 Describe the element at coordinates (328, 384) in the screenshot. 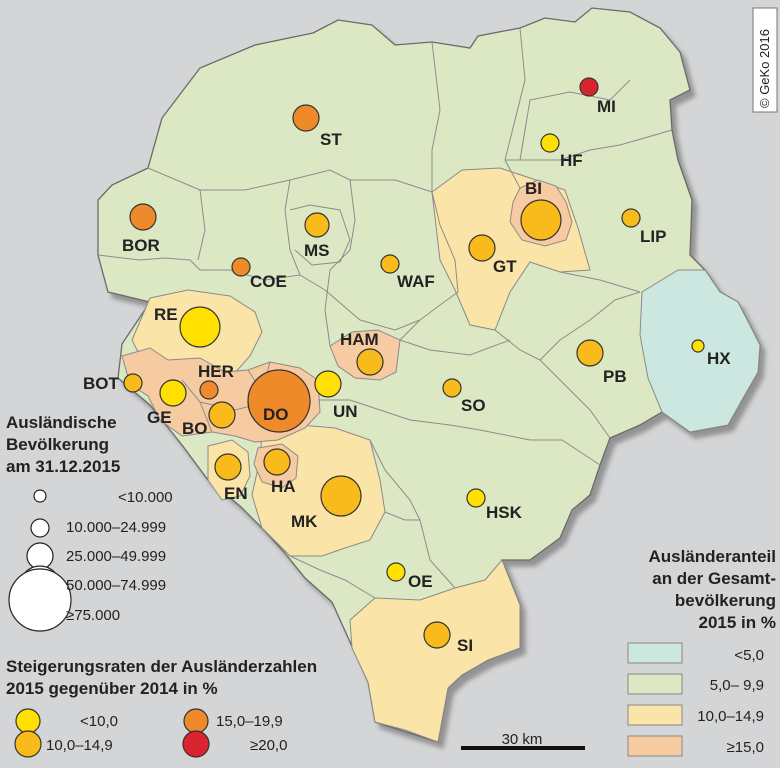

I see `symbol-un` at that location.